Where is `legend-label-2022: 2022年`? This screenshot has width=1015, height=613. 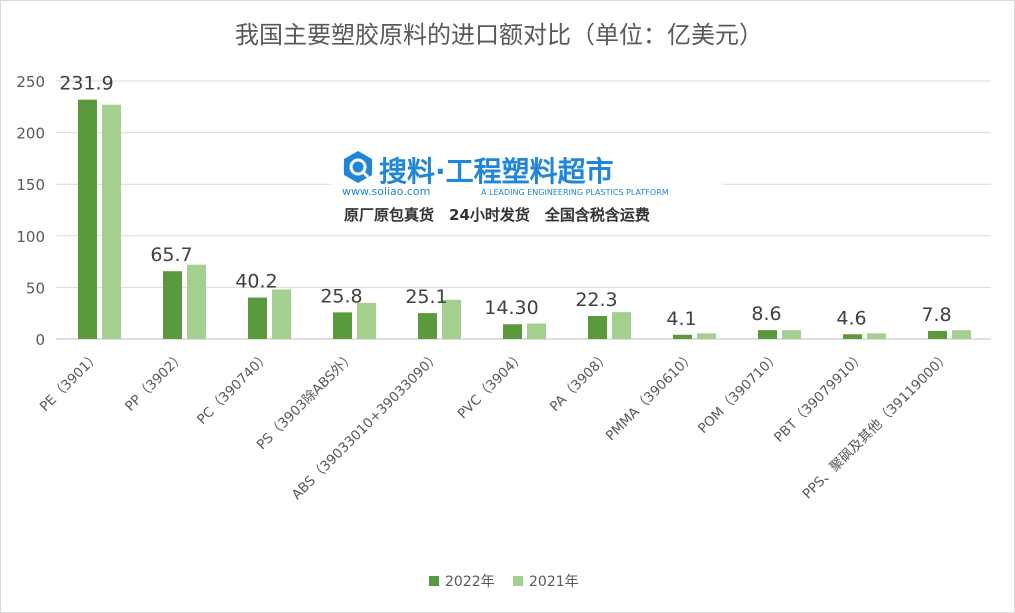
legend-label-2022: 2022年 is located at coordinates (470, 582).